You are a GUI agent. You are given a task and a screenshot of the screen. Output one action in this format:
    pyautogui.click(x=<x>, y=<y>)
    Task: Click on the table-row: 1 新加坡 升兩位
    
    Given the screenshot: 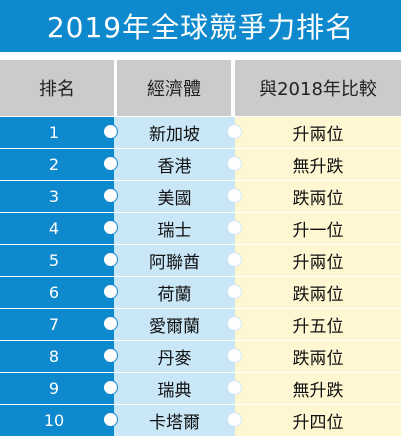 What is the action you would take?
    pyautogui.click(x=200, y=132)
    